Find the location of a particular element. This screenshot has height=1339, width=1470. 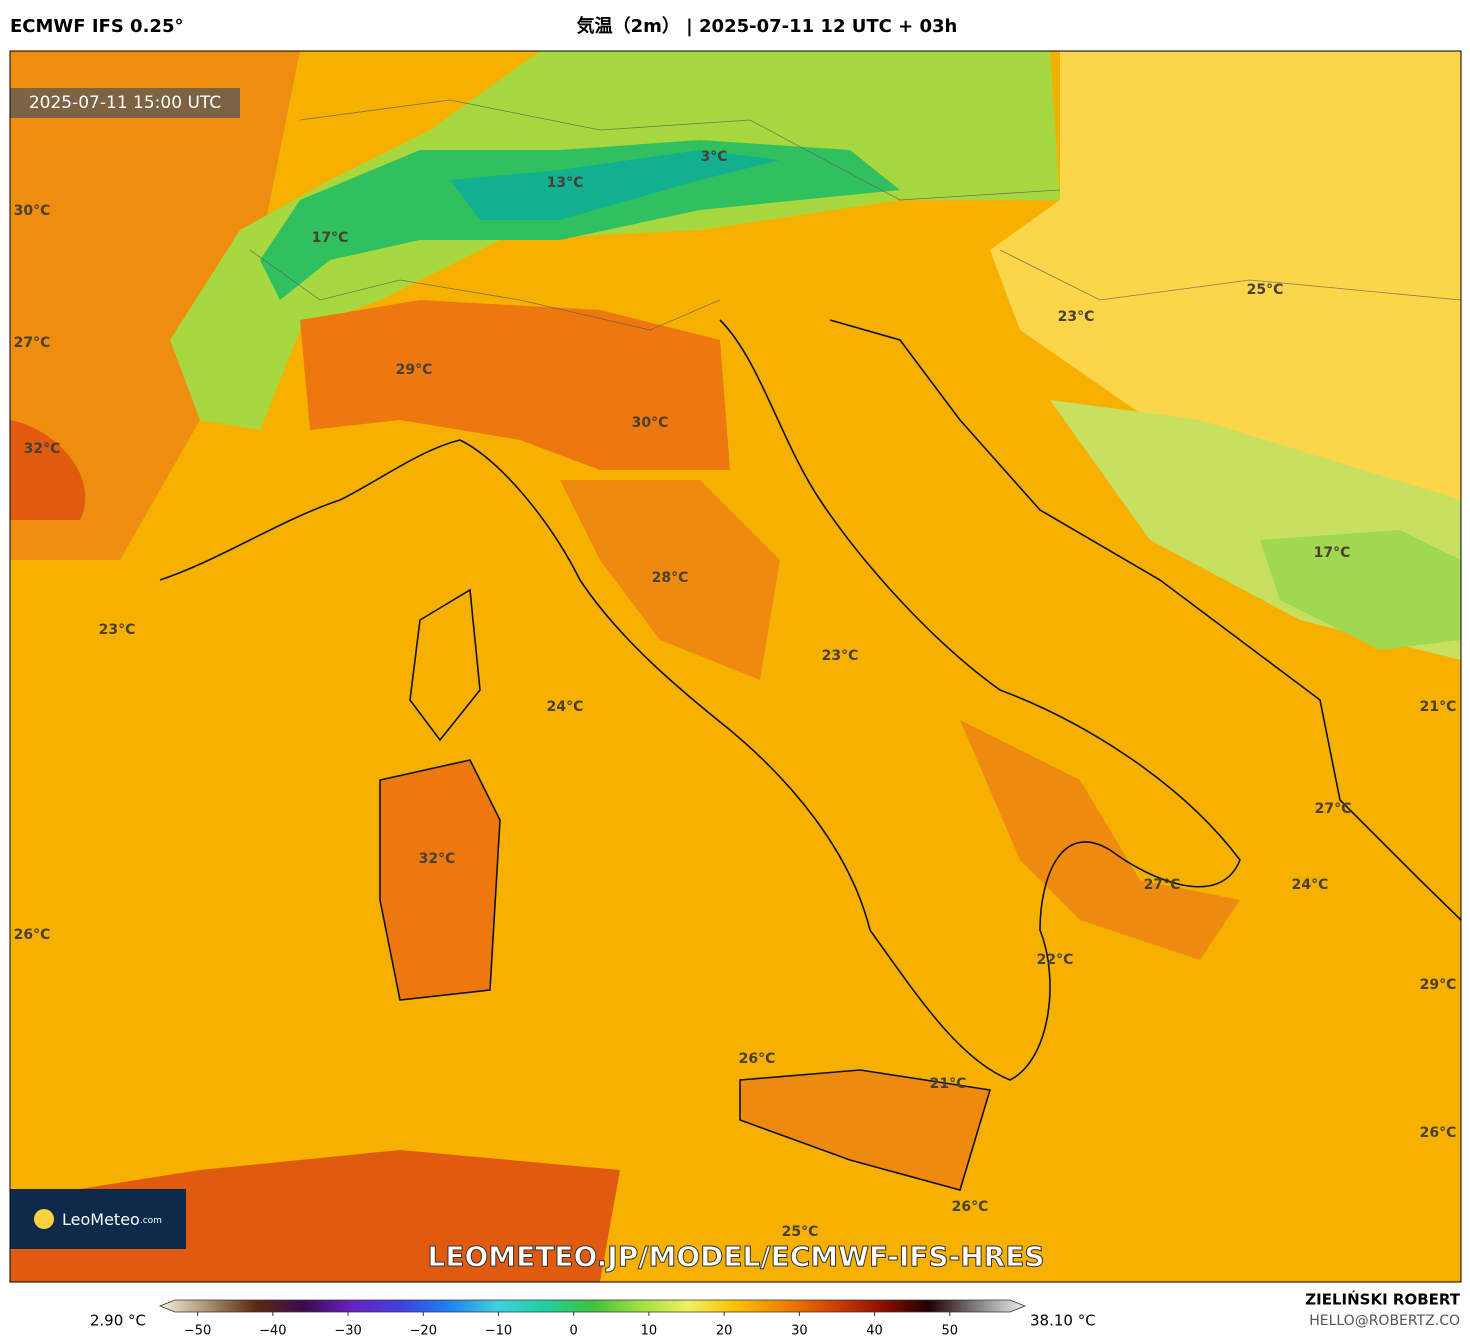

logo: LeoMeteo.com is located at coordinates (112, 1219).